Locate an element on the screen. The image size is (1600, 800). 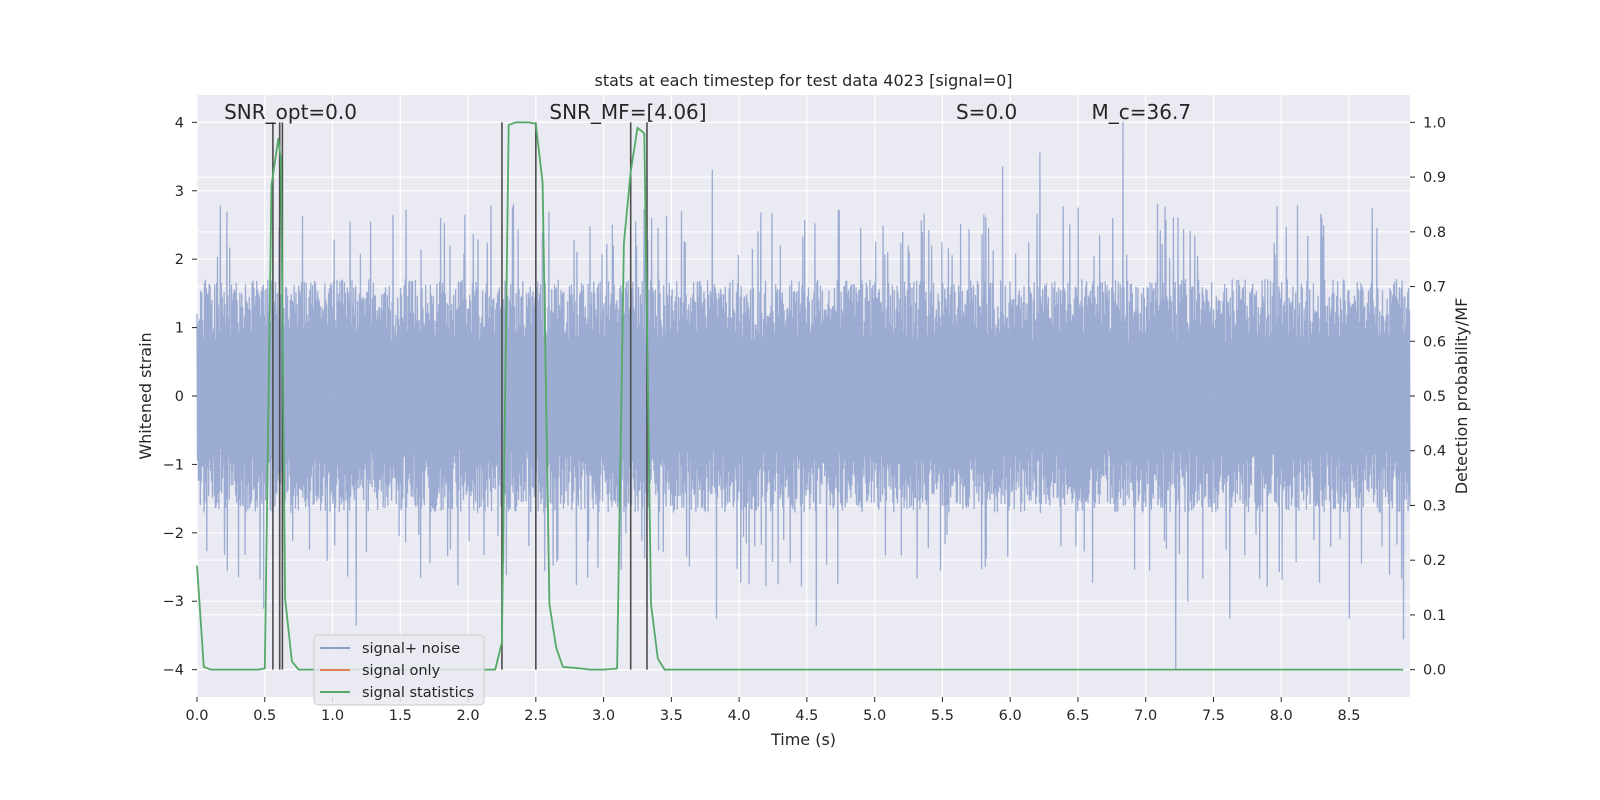
x-tick-label: 3.5 is located at coordinates (671, 716).